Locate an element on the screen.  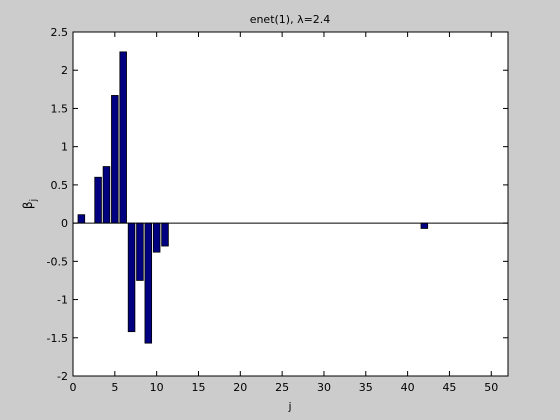
y-tick-label-6: 1 is located at coordinates (64, 147).